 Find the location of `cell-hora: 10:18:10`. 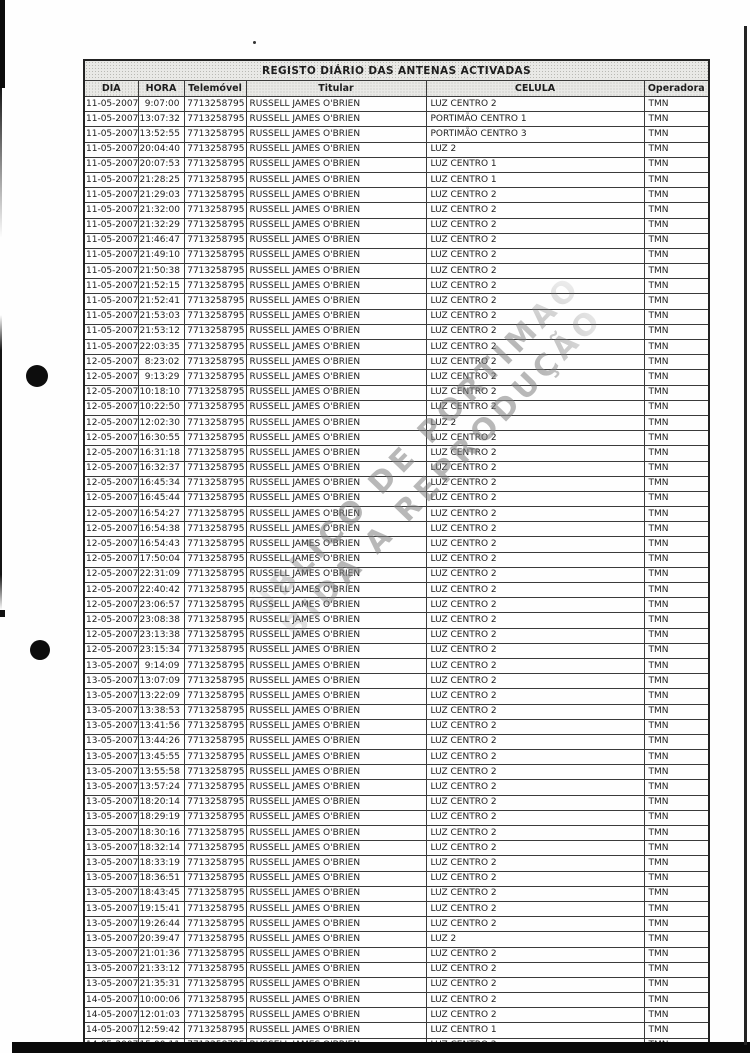

cell-hora: 10:18:10 is located at coordinates (161, 392).